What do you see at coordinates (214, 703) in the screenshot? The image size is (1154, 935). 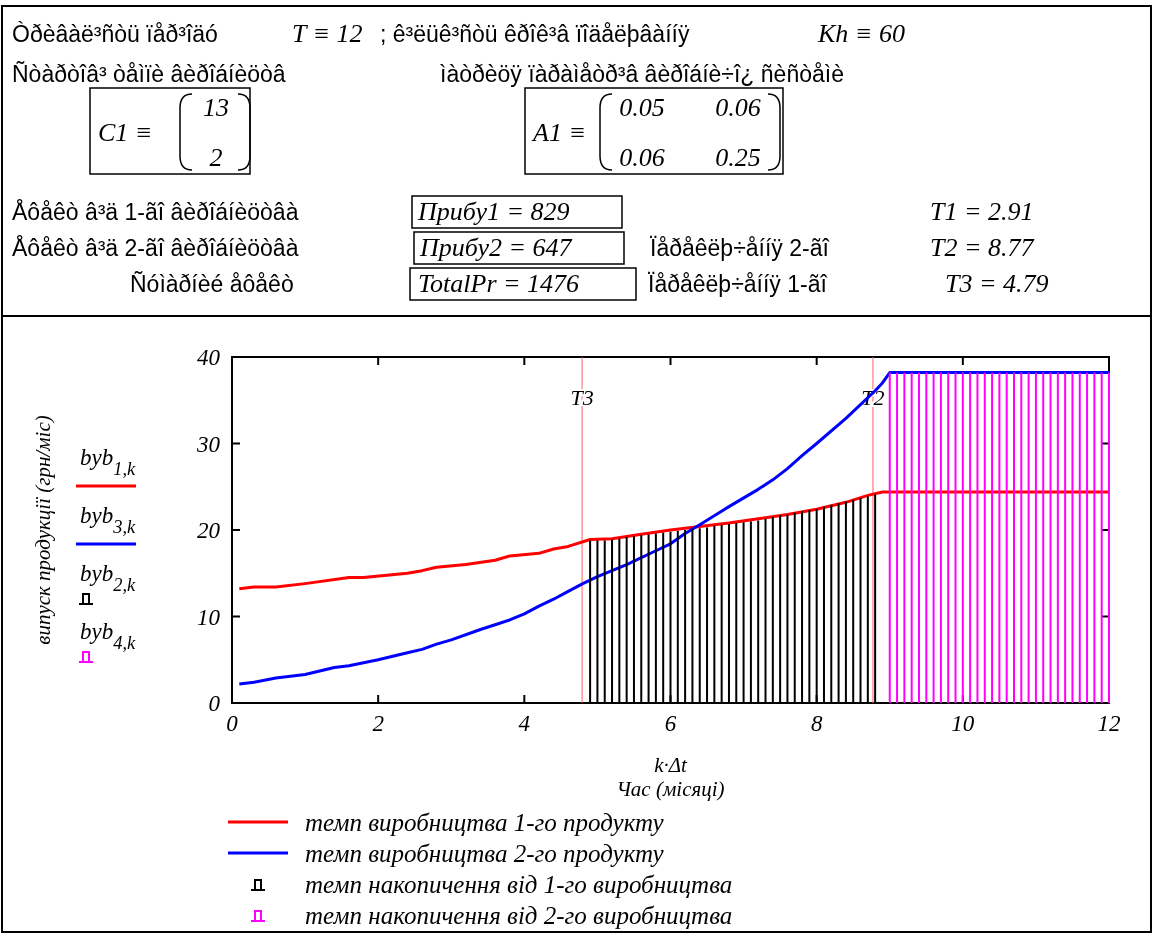 I see `y-tick-label: 0` at bounding box center [214, 703].